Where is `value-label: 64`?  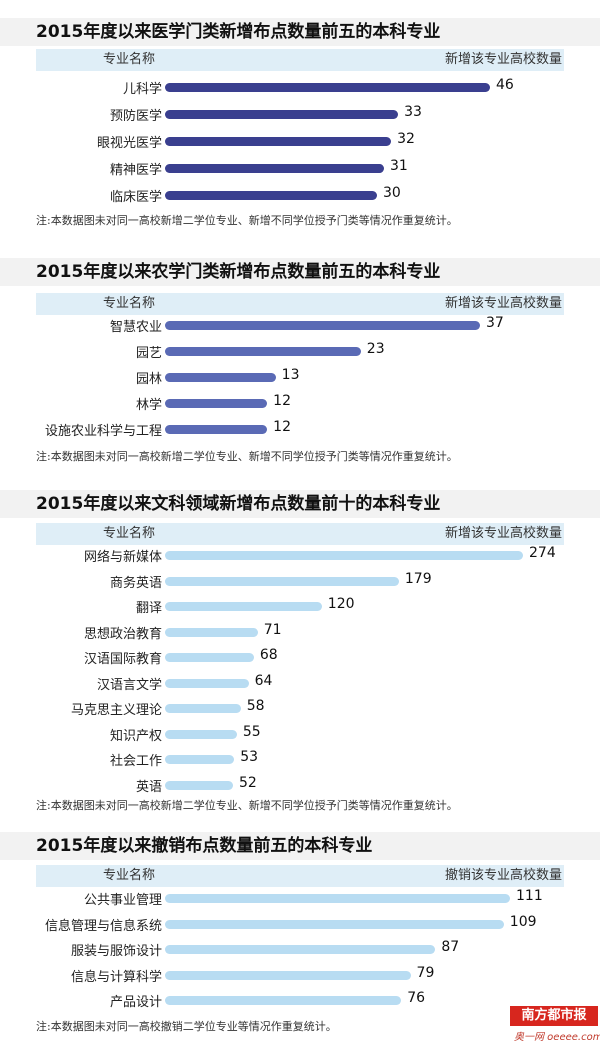
value-label: 64 is located at coordinates (263, 680).